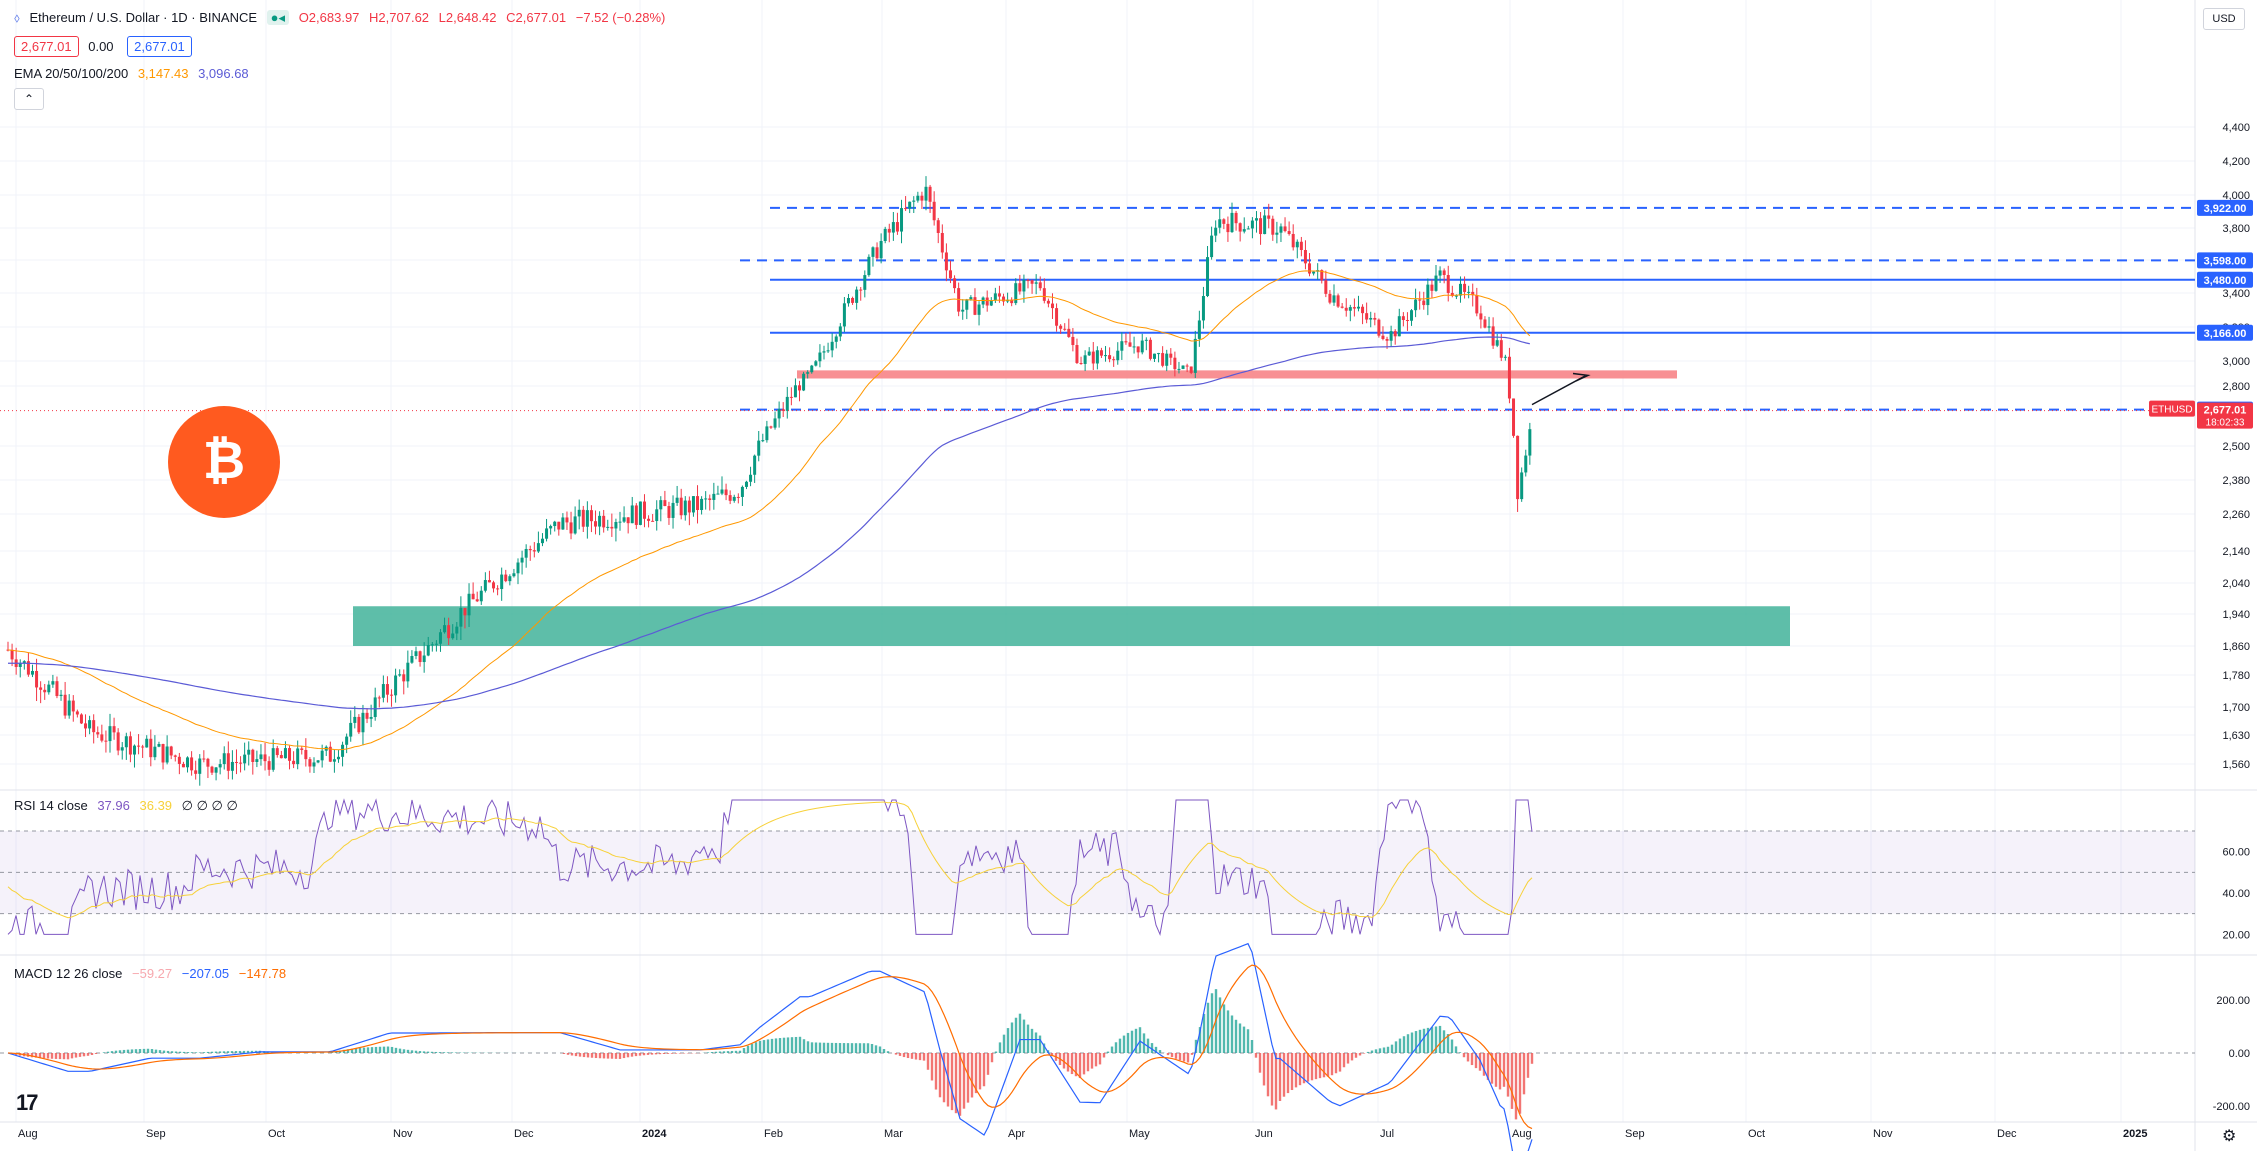 This screenshot has width=2257, height=1151. Describe the element at coordinates (2135, 1134) in the screenshot. I see `time-axis-label: 2025` at that location.